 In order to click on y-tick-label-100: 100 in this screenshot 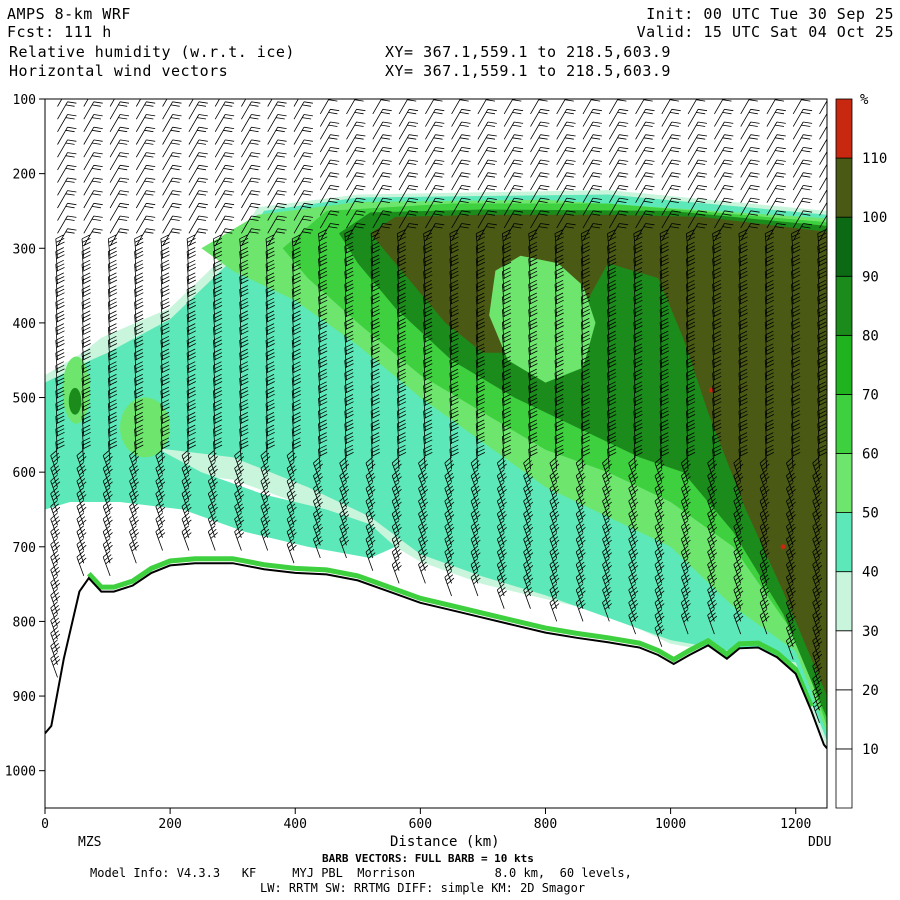, I will do `click(24, 100)`.